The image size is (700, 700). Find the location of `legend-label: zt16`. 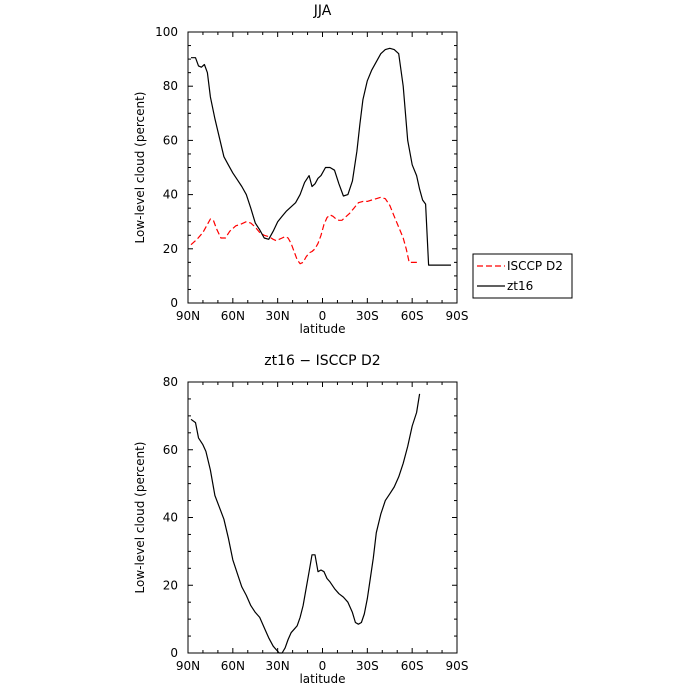

legend-label: zt16 is located at coordinates (520, 286).